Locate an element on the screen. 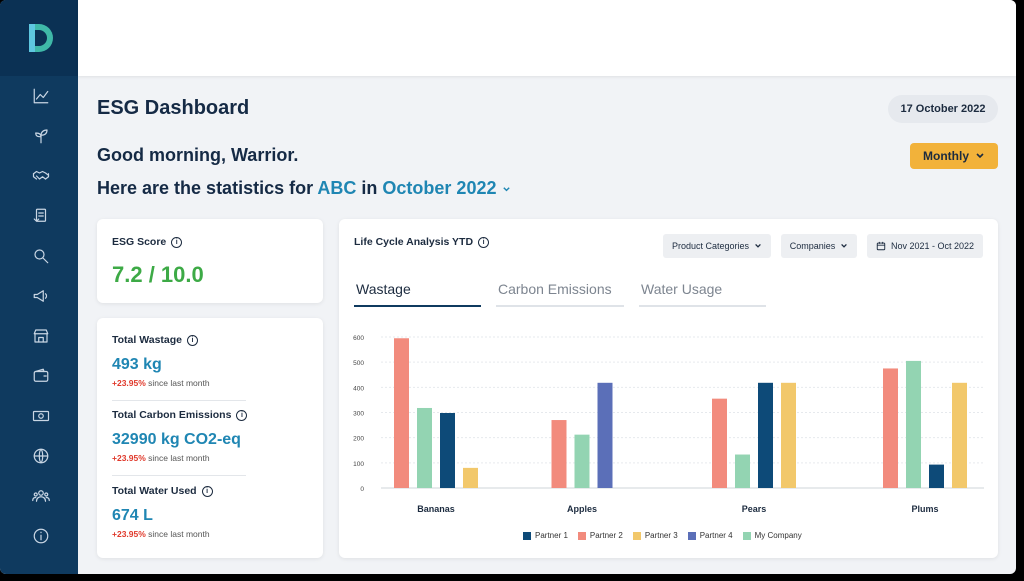 The width and height of the screenshot is (1024, 581). lca-title-text: Life Cycle Analysis YTD is located at coordinates (414, 242).